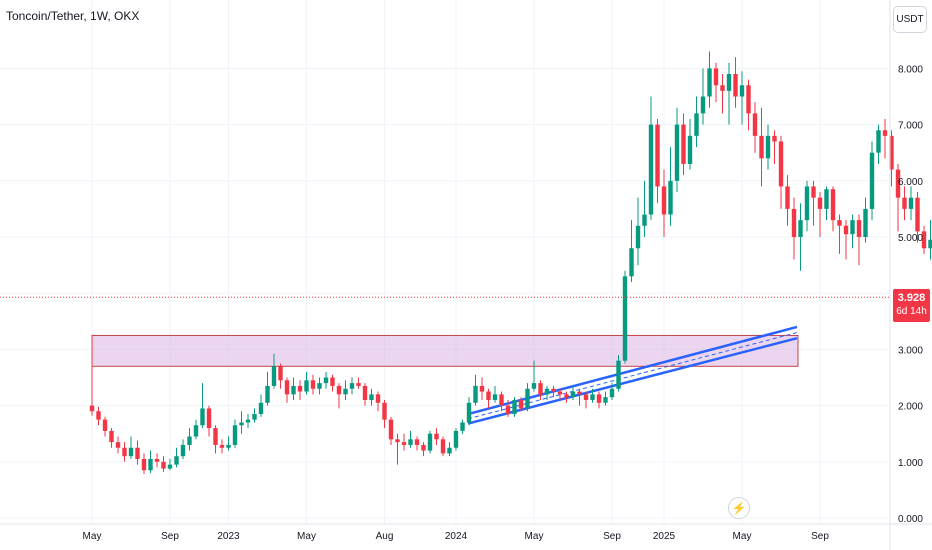 The width and height of the screenshot is (932, 550). What do you see at coordinates (910, 350) in the screenshot?
I see `y-tick-label: 3.000` at bounding box center [910, 350].